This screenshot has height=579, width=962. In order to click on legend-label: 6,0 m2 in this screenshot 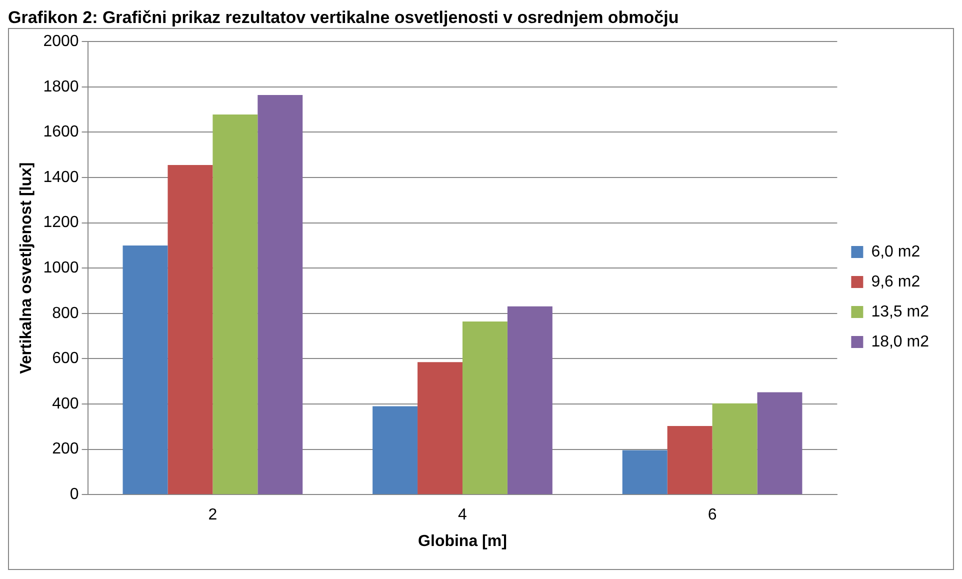, I will do `click(895, 251)`.